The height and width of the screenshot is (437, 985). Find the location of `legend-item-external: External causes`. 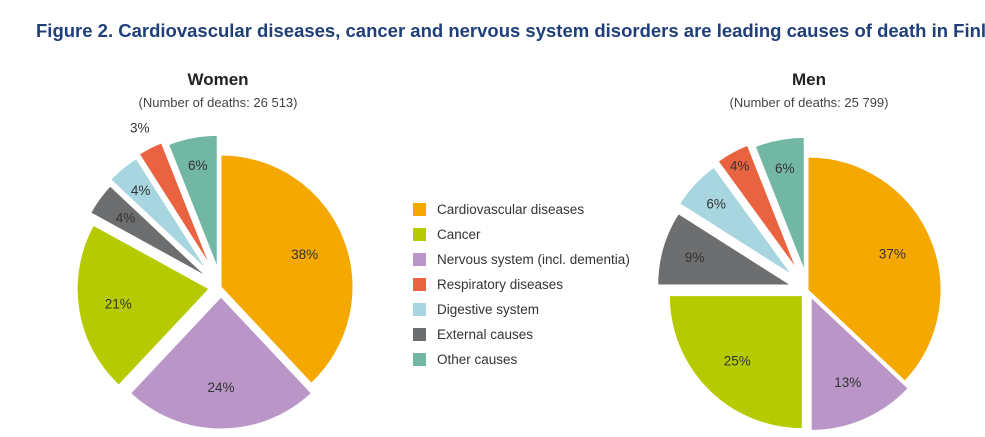

legend-item-external: External causes is located at coordinates (521, 334).